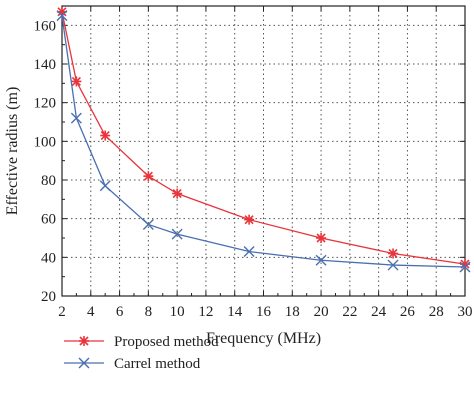  I want to click on x-tick-label: 22, so click(349, 312).